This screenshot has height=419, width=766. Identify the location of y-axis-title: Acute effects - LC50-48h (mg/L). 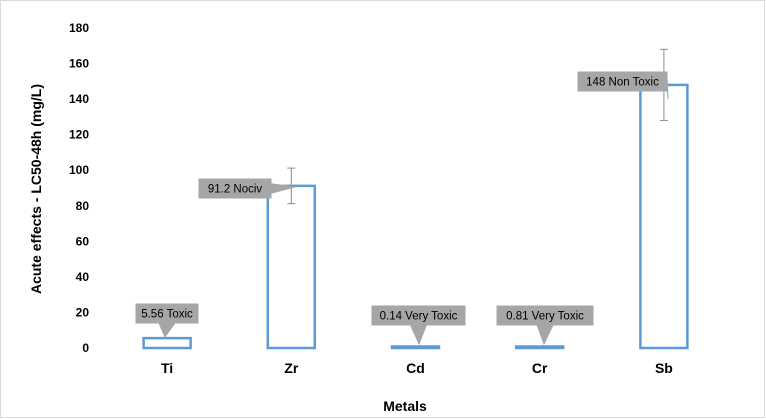
(36, 189).